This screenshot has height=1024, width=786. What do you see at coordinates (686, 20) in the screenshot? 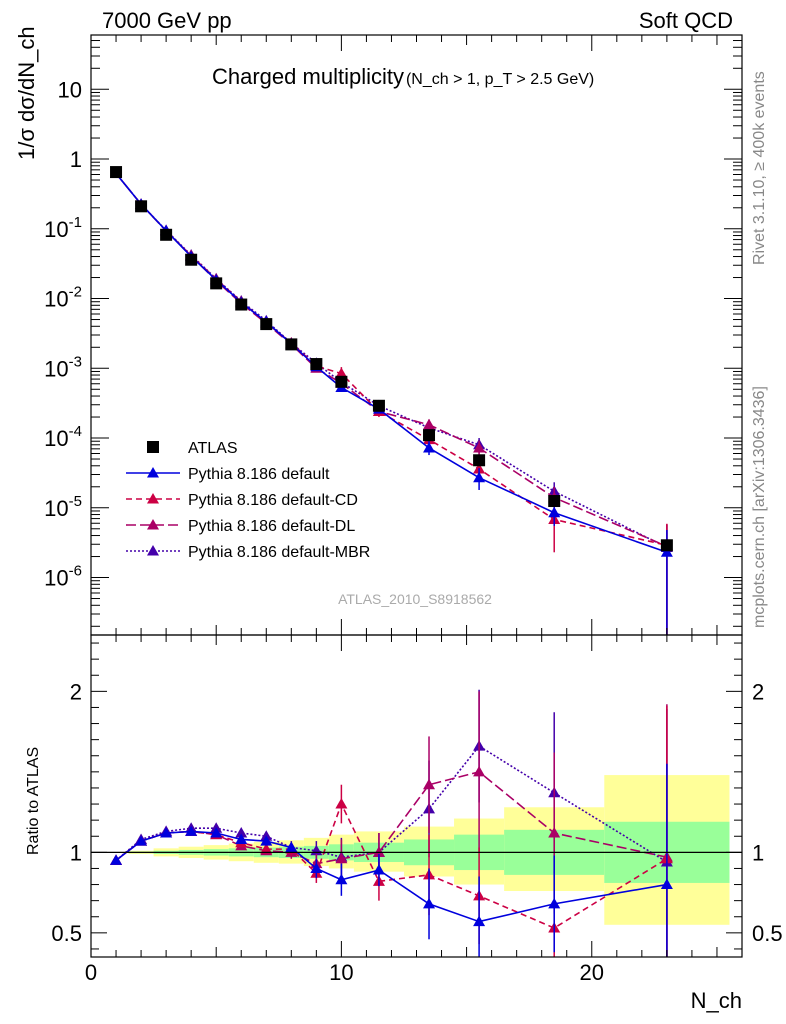
I see `header-right: Soft QCD` at bounding box center [686, 20].